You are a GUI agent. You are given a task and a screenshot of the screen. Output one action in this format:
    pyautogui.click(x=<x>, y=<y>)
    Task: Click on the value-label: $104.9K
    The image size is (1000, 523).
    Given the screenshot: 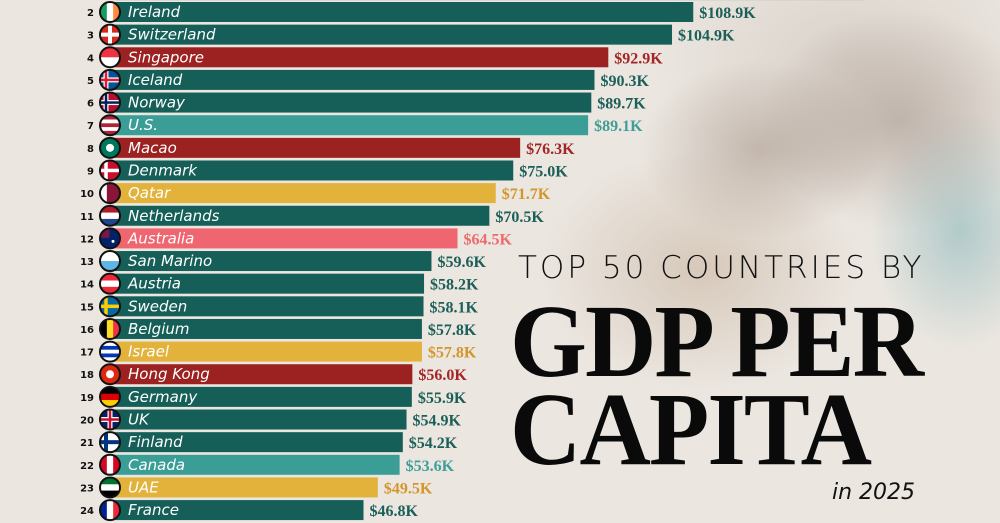 What is the action you would take?
    pyautogui.click(x=706, y=36)
    